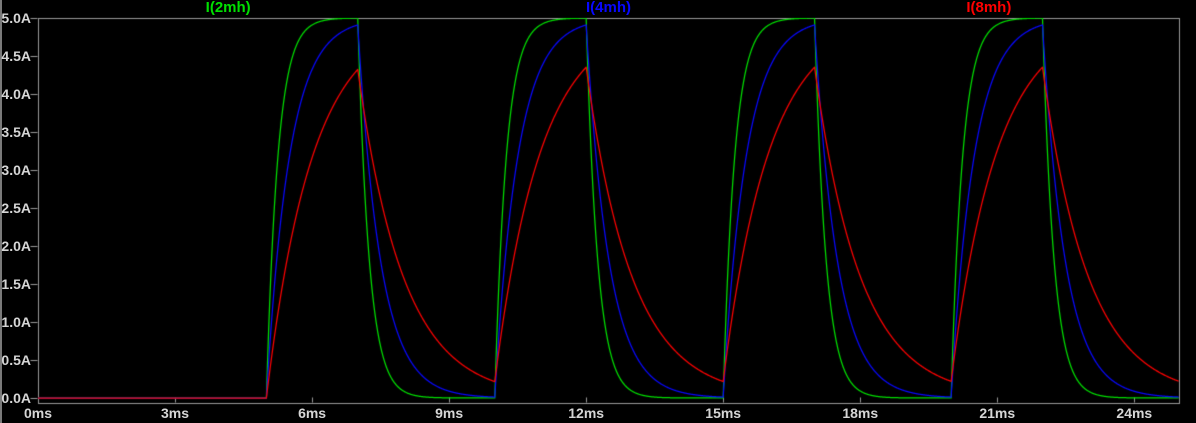  What do you see at coordinates (16, 208) in the screenshot?
I see `y-tick-label: 2.5A` at bounding box center [16, 208].